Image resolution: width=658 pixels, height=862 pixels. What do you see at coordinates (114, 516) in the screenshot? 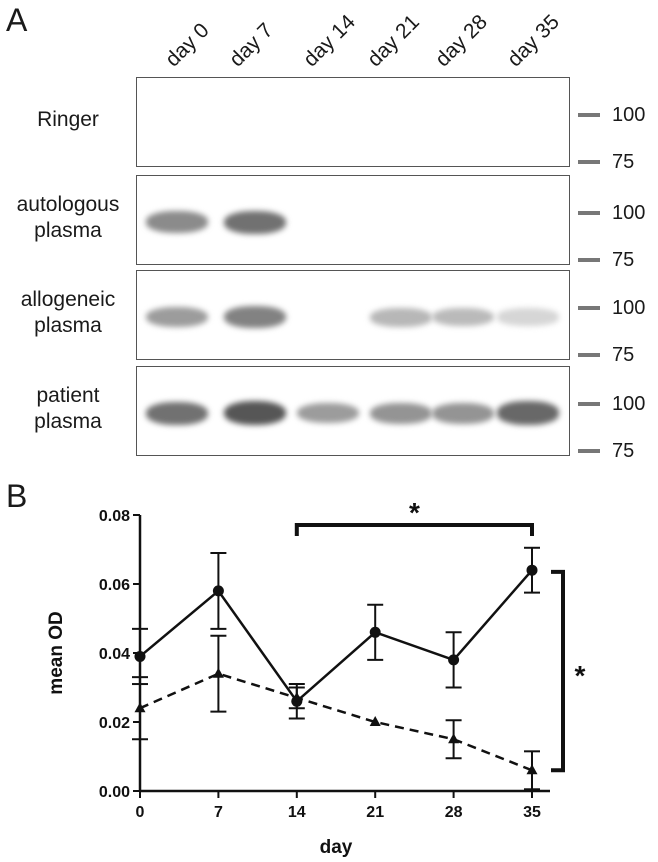
I see `y-tick-label: 0.08` at bounding box center [114, 516].